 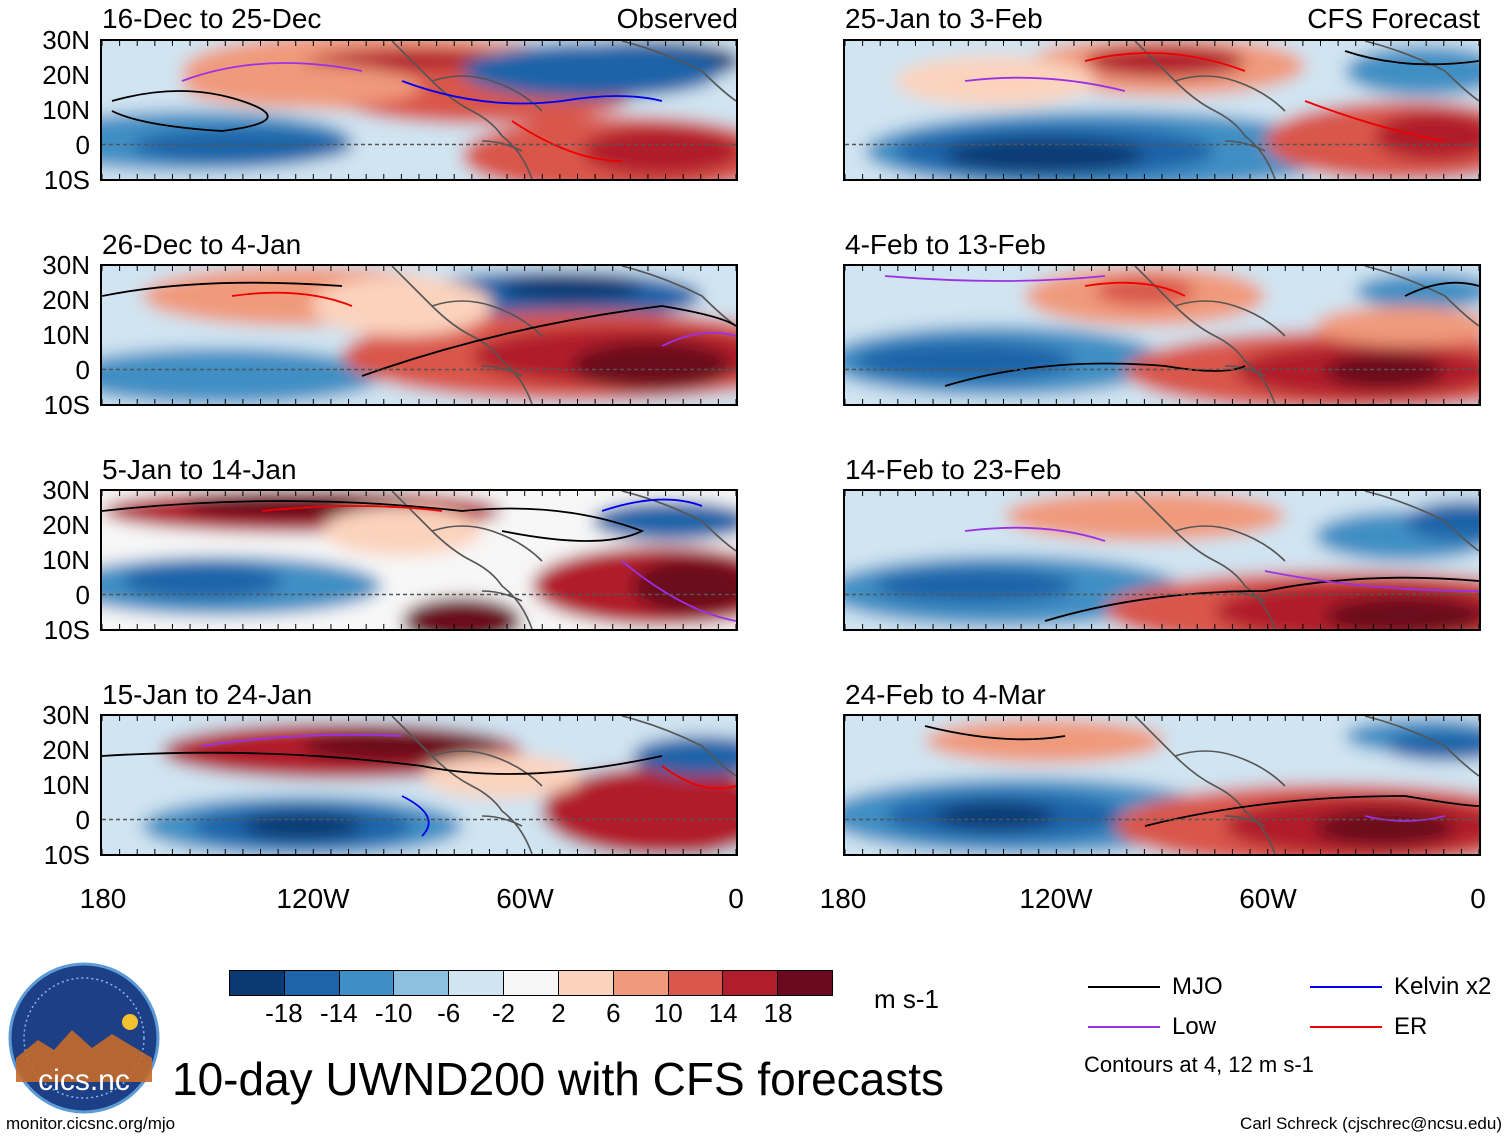 I want to click on contour-note: Contours at 4, 12 m s-1, so click(x=1199, y=1064).